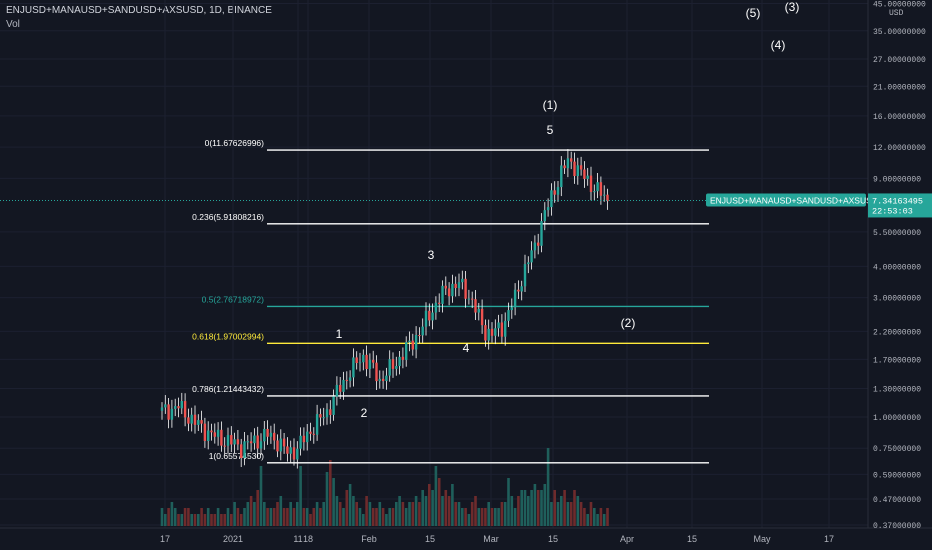 The image size is (932, 550). Describe the element at coordinates (897, 389) in the screenshot. I see `price-tick-label: 1.30000000` at that location.